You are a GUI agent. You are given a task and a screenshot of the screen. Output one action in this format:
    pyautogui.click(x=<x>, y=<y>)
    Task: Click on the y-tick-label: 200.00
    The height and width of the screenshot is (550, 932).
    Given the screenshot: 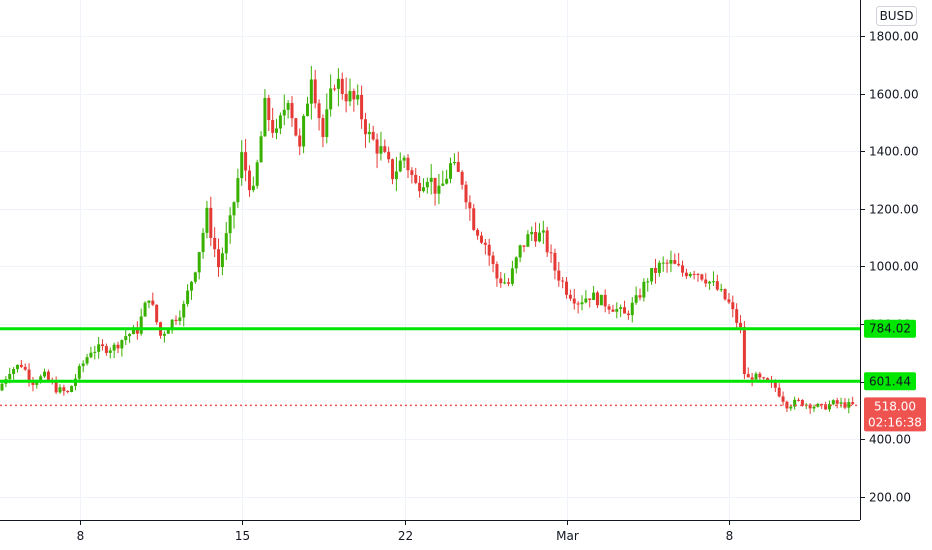 What is the action you would take?
    pyautogui.click(x=890, y=498)
    